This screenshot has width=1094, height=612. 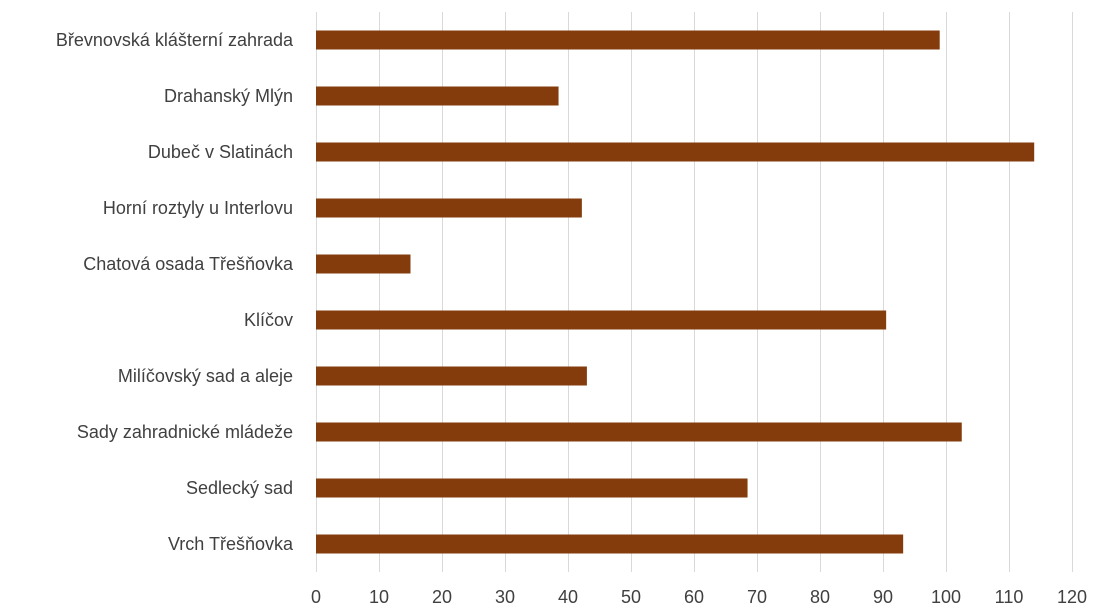 I want to click on x-tick-label: 60, so click(x=694, y=597).